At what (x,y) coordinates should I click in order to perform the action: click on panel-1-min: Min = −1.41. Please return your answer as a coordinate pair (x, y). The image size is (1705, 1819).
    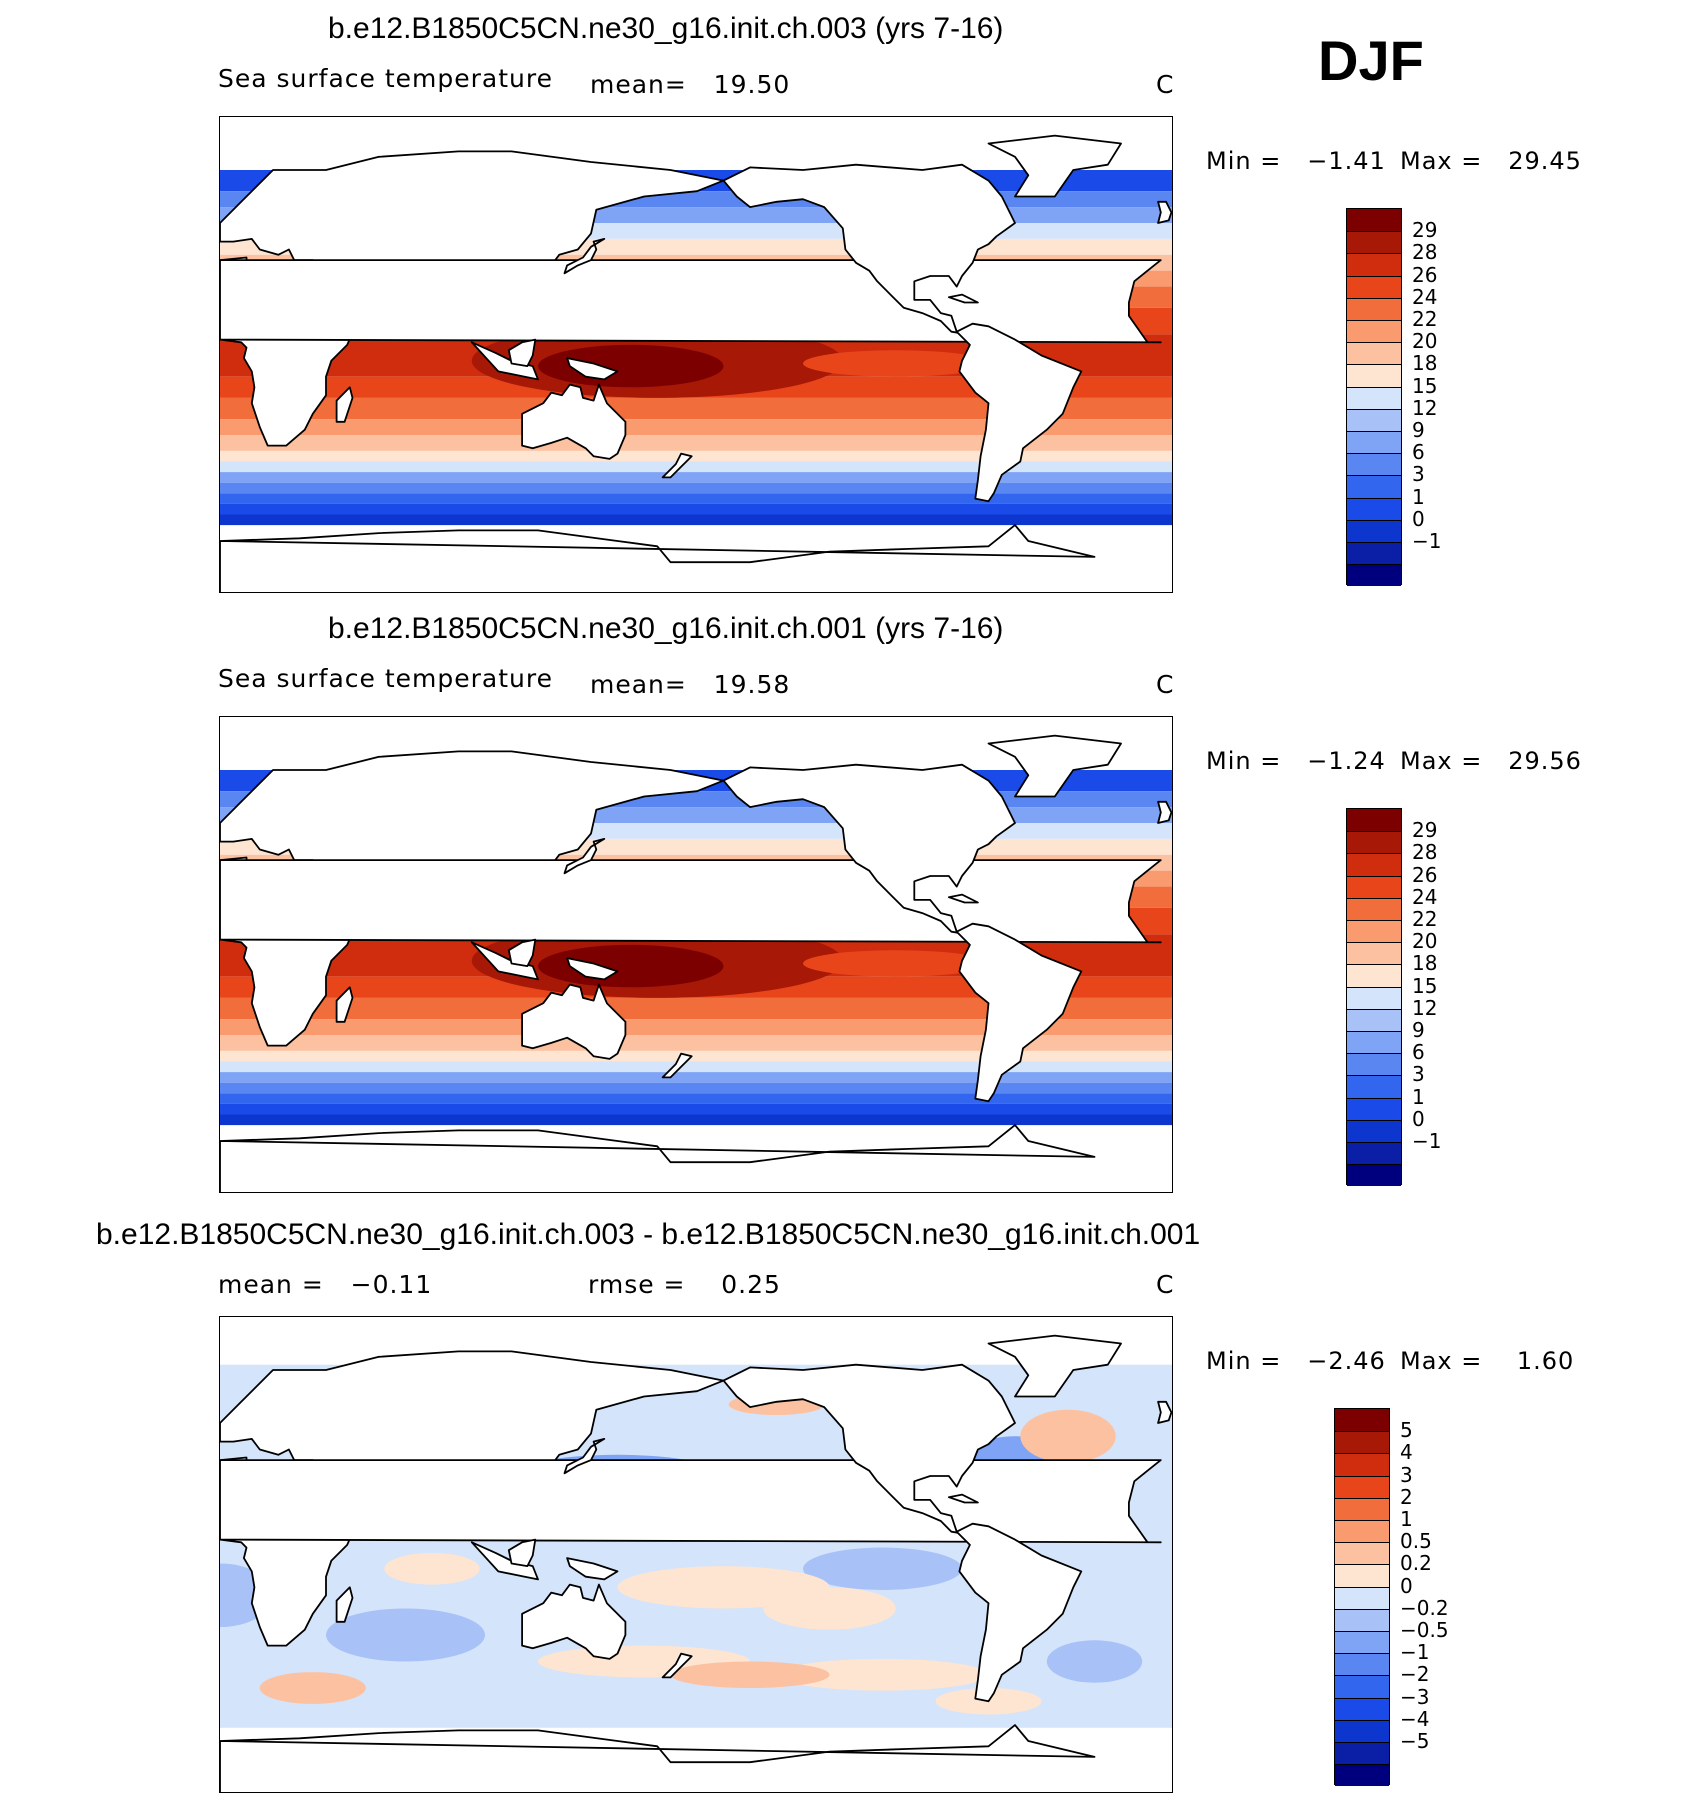
    Looking at the image, I should click on (1296, 161).